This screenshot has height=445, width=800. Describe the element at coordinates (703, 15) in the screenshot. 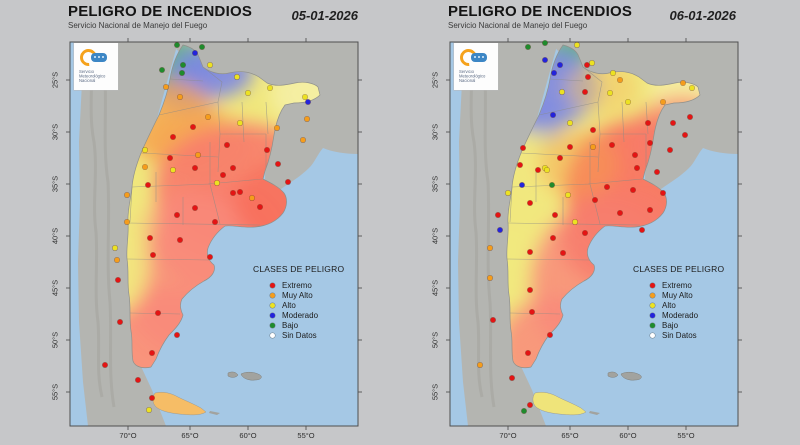

I see `forecast-date: 06-01-2026` at that location.